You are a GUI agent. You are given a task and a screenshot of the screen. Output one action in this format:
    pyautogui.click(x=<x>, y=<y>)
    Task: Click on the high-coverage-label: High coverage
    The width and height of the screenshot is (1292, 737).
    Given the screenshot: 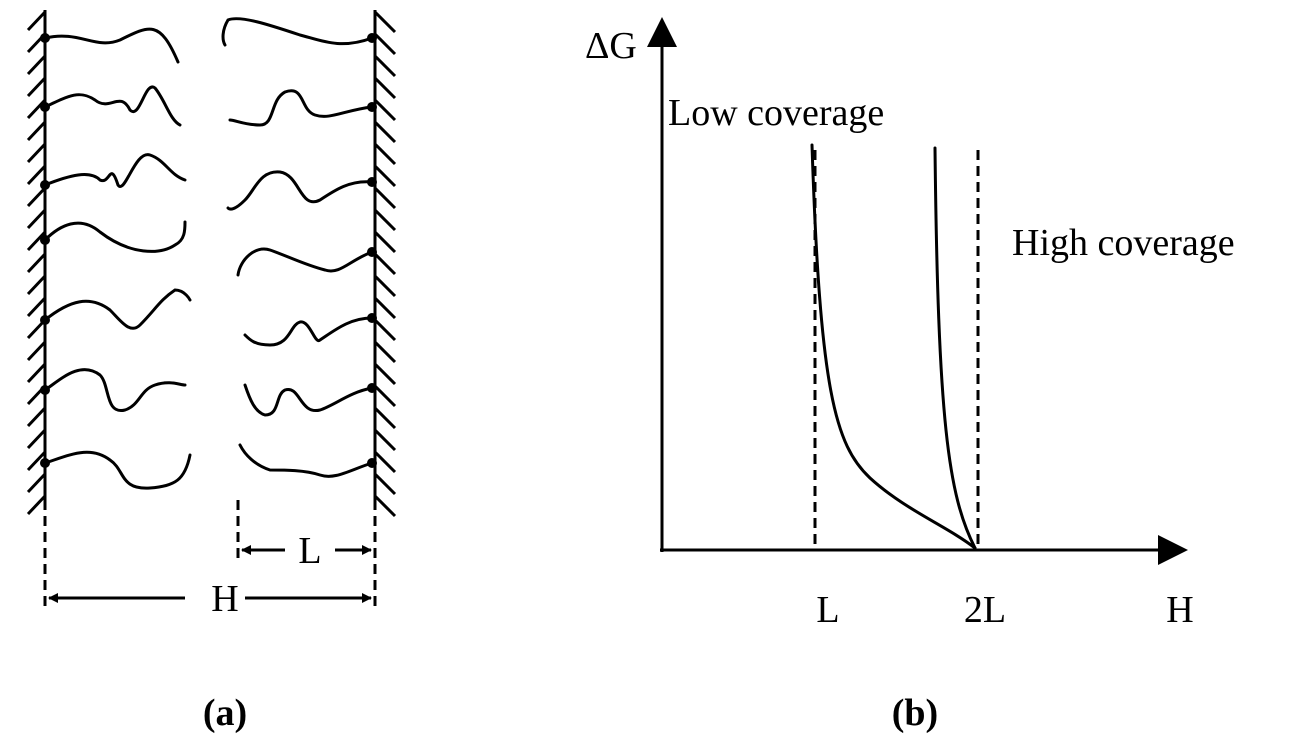 What is the action you would take?
    pyautogui.click(x=1123, y=243)
    